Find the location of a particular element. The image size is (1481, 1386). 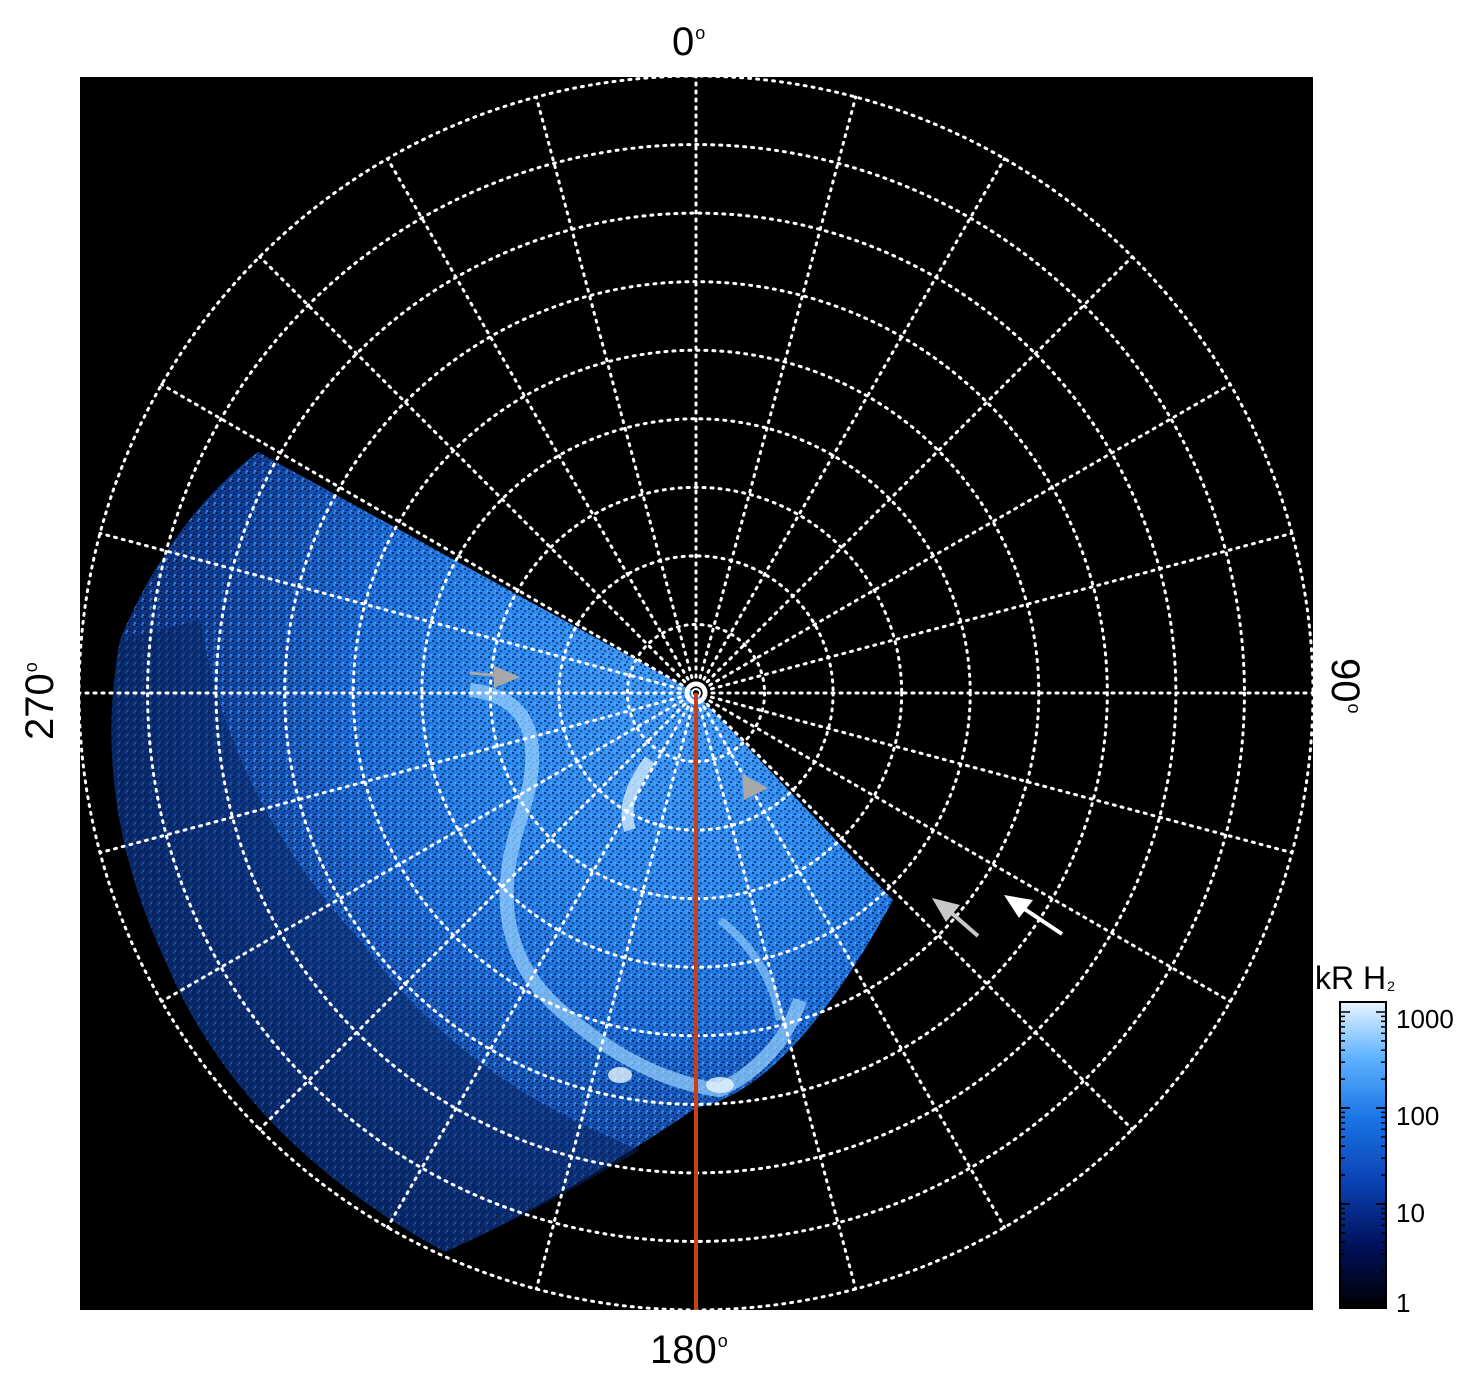

auroral-arc-secondary is located at coordinates (750, 968).